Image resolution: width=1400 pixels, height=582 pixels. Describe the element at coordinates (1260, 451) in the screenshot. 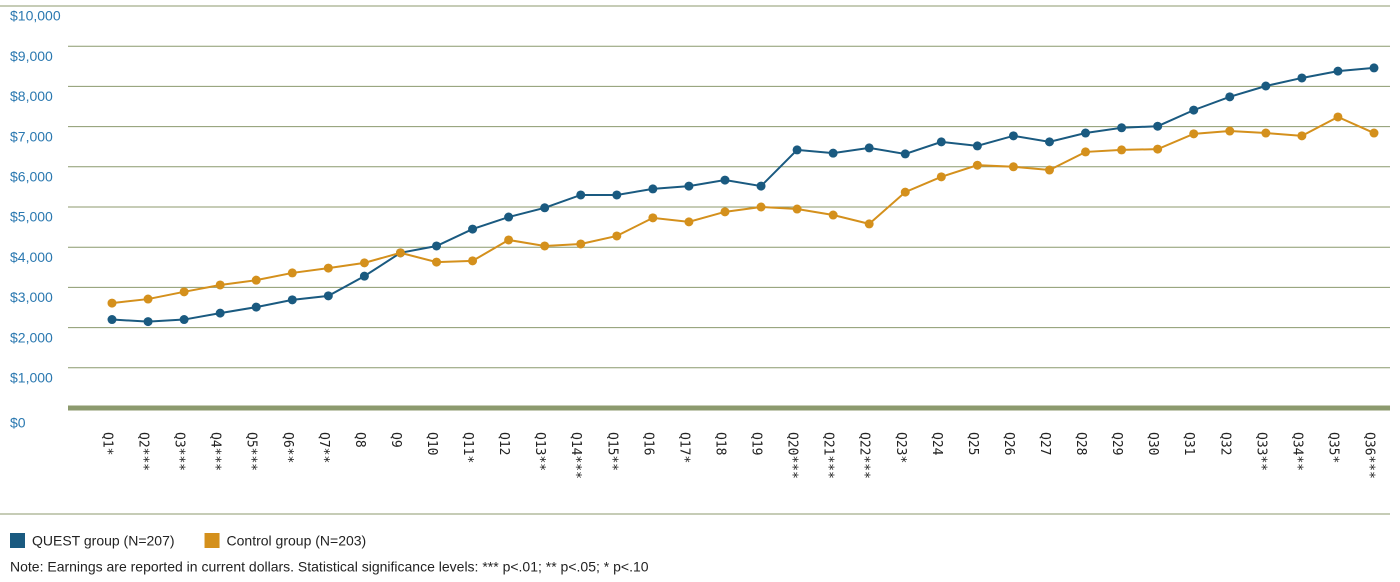

I see `x-tick-label: Q33**` at that location.